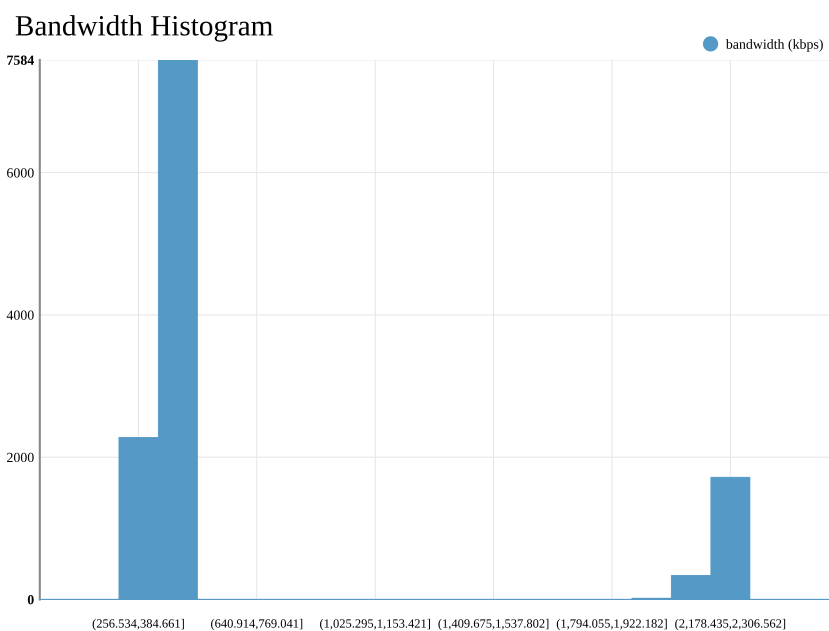 The width and height of the screenshot is (829, 631). I want to click on y-tick-label: 4000, so click(20, 315).